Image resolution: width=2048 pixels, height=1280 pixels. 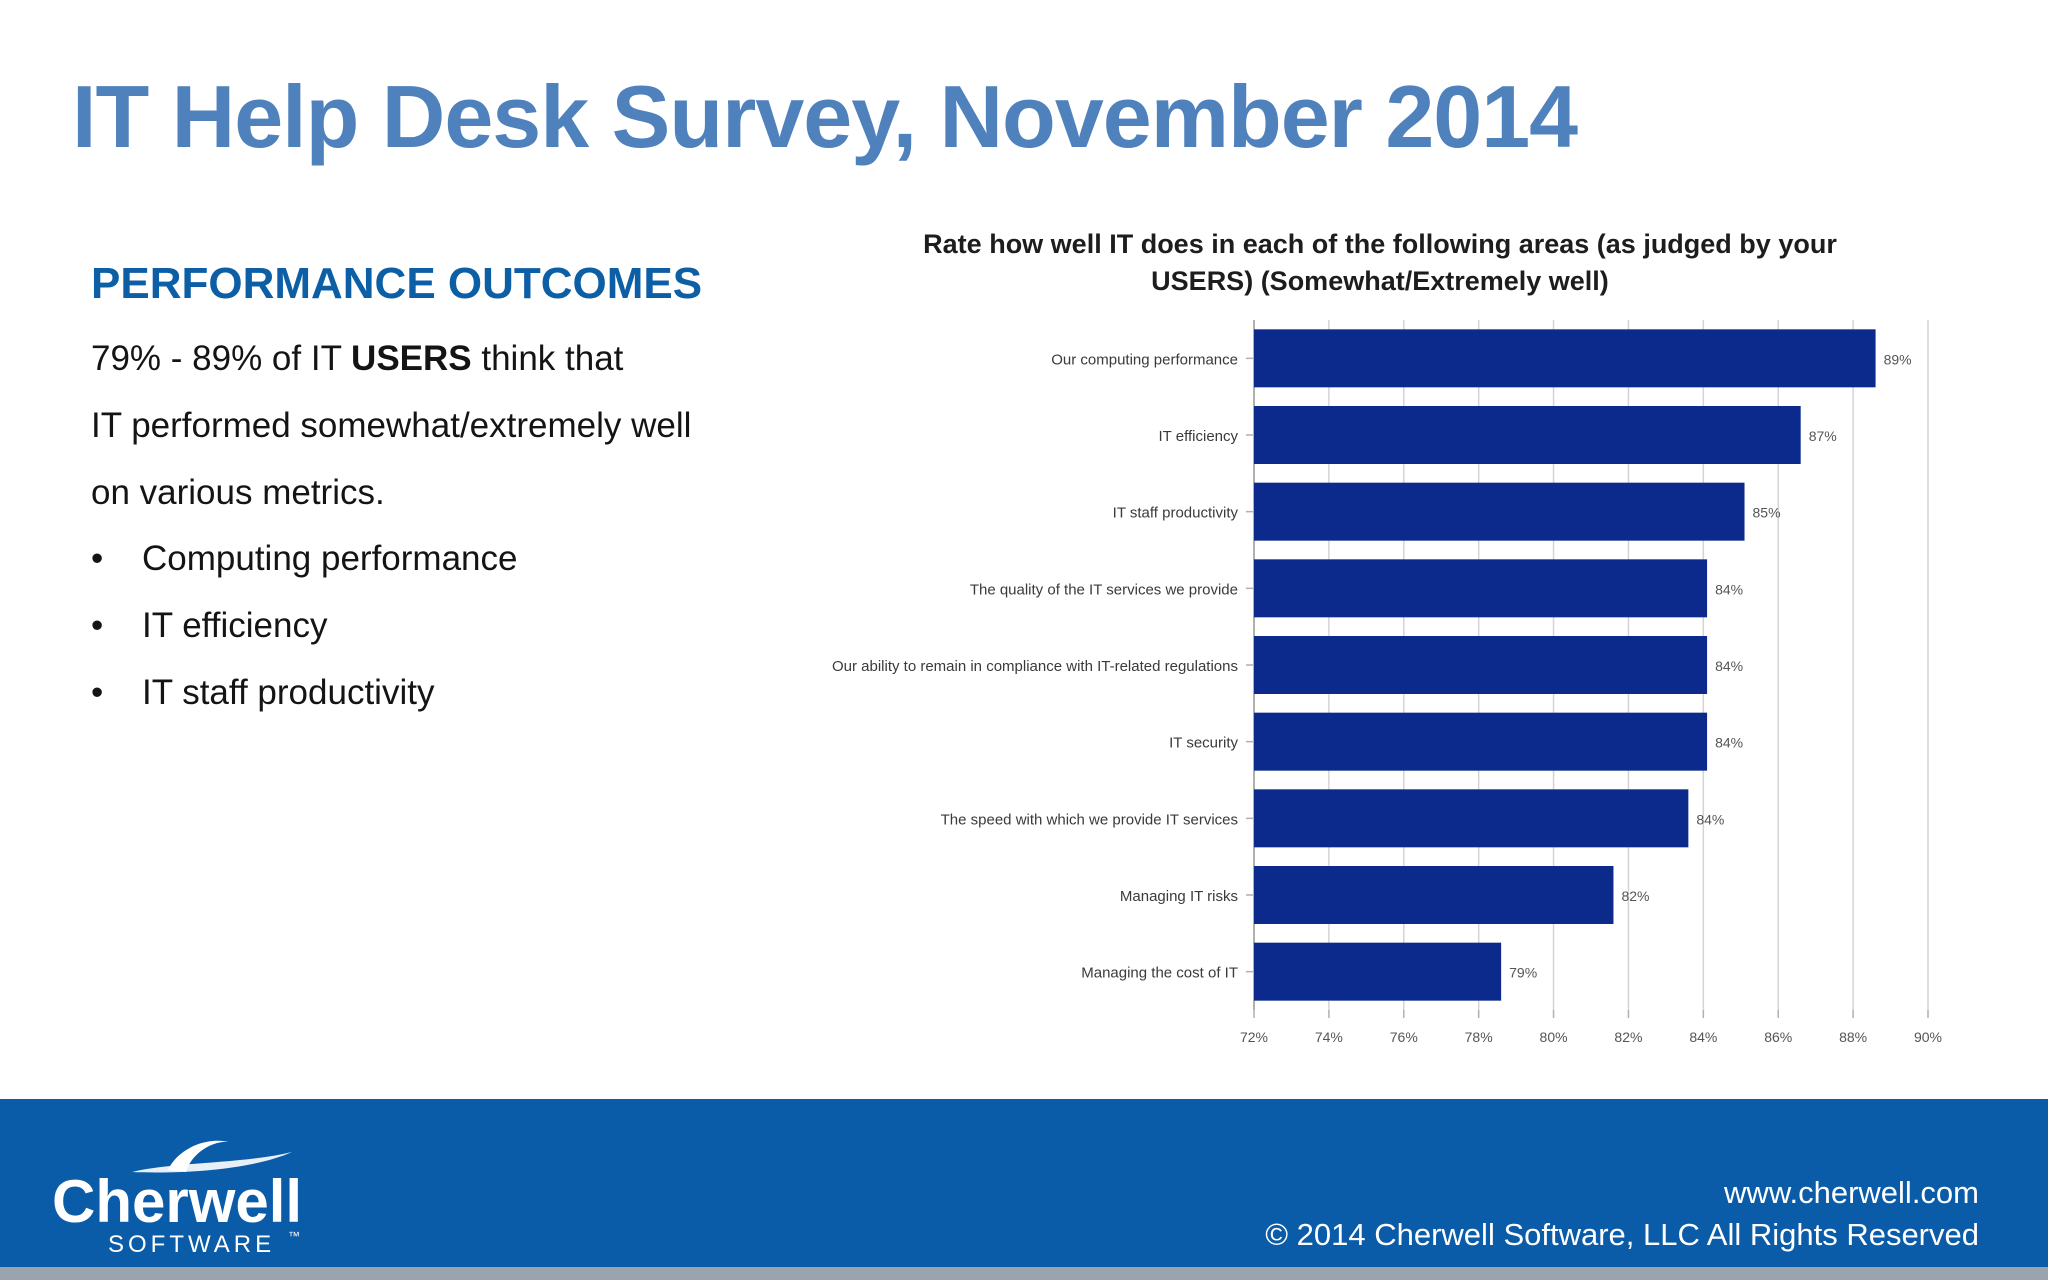 I want to click on category-label: IT efficiency, so click(x=1199, y=436).